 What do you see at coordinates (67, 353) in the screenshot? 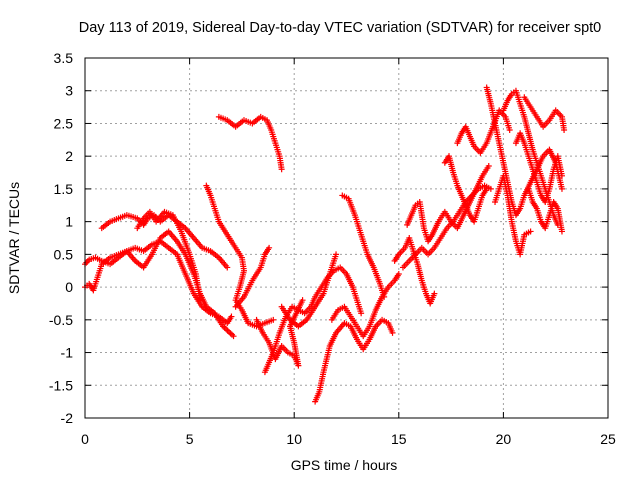
I see `y-tick-label: -1` at bounding box center [67, 353].